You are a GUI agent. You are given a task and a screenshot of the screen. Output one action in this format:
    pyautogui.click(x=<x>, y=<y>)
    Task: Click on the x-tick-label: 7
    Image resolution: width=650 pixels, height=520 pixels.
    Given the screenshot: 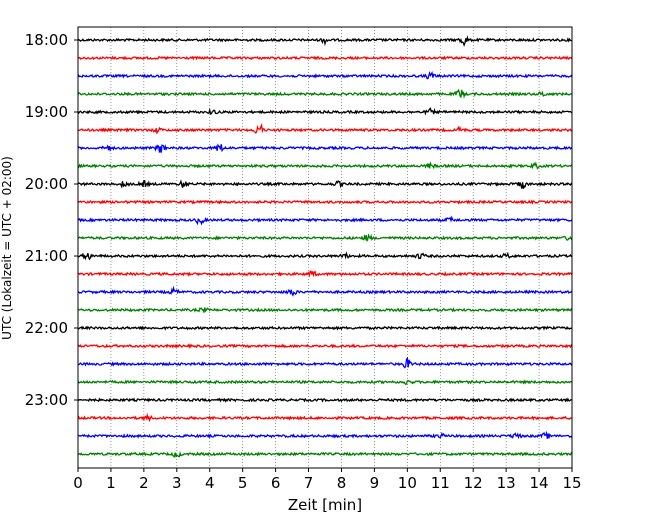 What is the action you would take?
    pyautogui.click(x=309, y=483)
    